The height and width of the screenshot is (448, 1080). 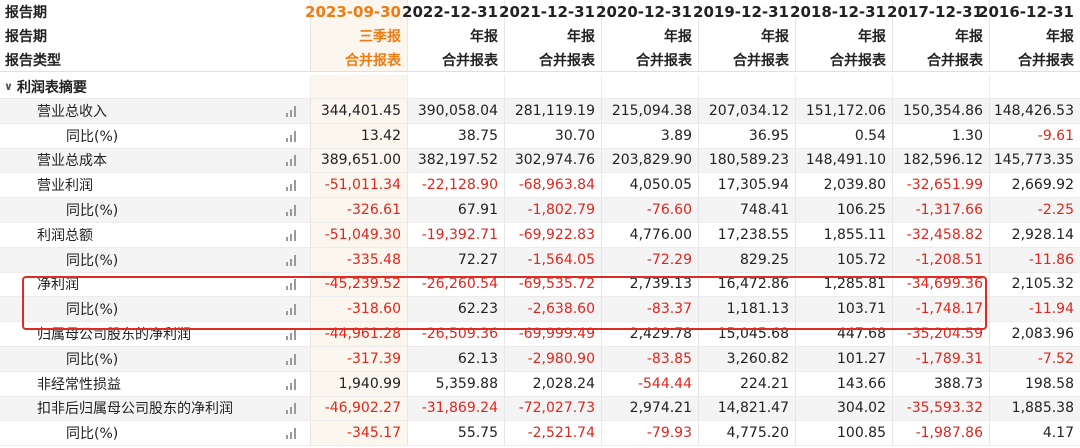 What do you see at coordinates (58, 285) in the screenshot?
I see `row-label-text: 净利润` at bounding box center [58, 285].